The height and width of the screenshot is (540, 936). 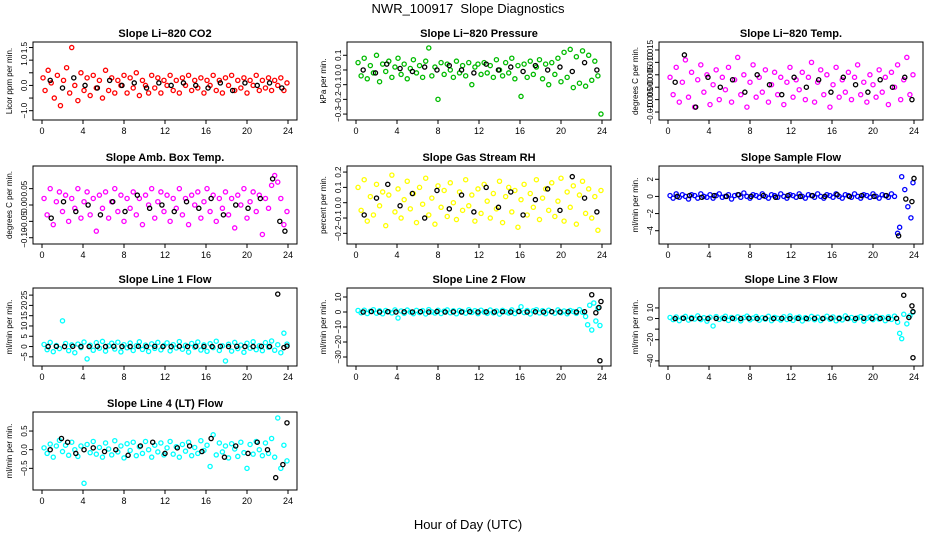 I want to click on x-tick-label: 16, so click(x=206, y=501).